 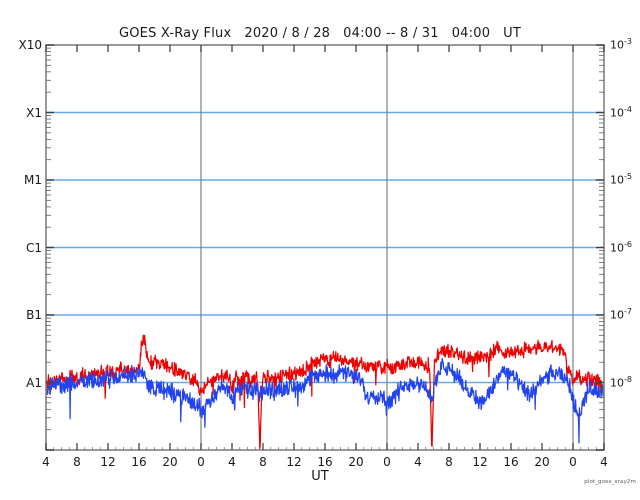 I want to click on y-axis-right-label-1e-6: 10⁻⁶, so click(x=621, y=246).